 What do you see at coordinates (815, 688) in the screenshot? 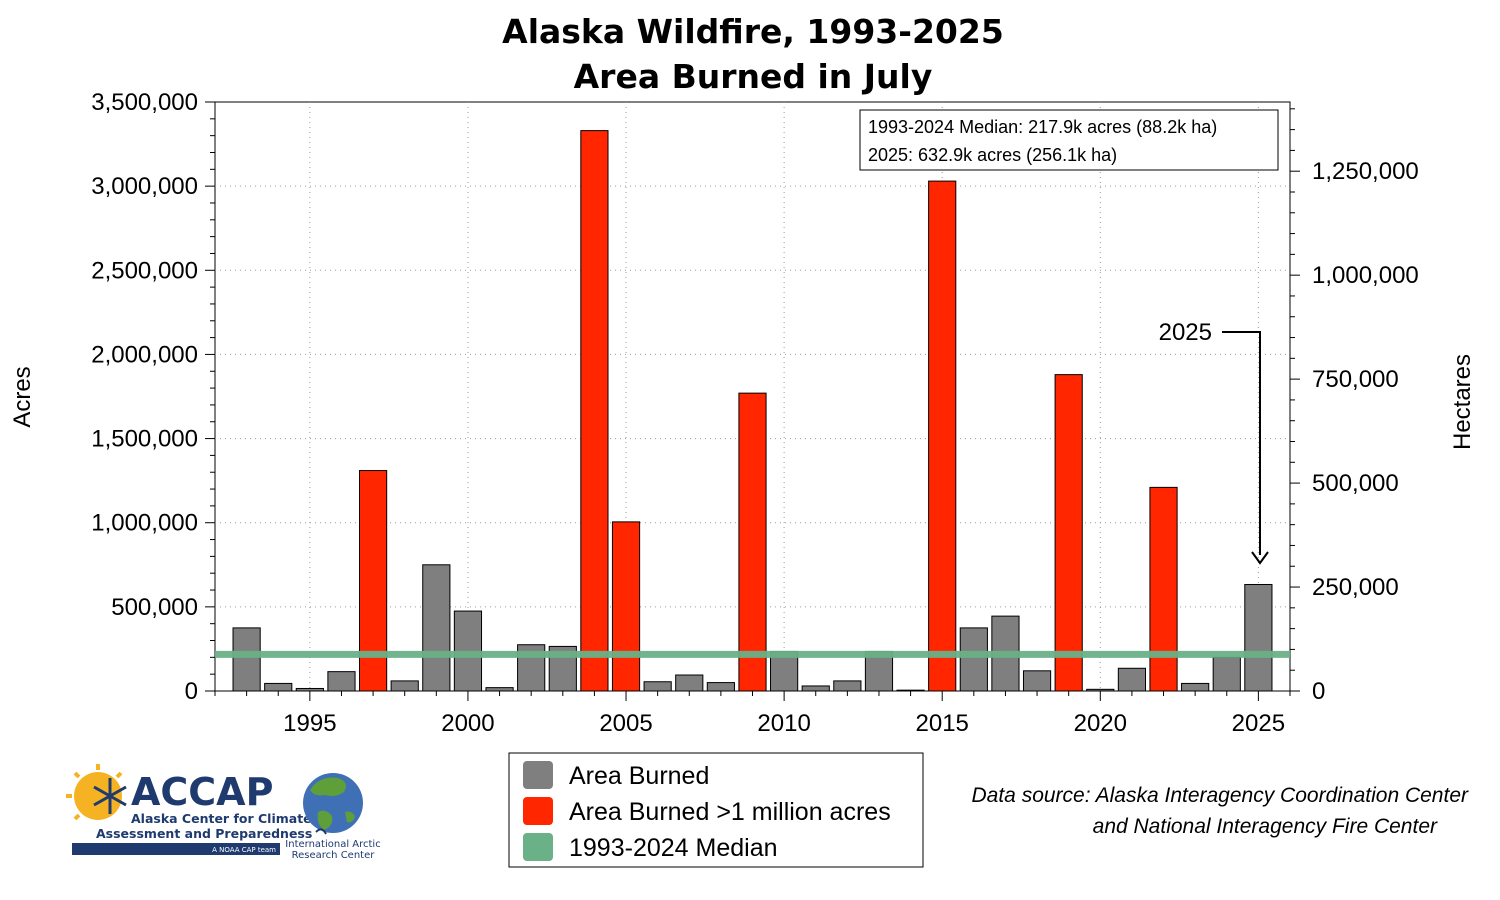
I see `bar-2011` at bounding box center [815, 688].